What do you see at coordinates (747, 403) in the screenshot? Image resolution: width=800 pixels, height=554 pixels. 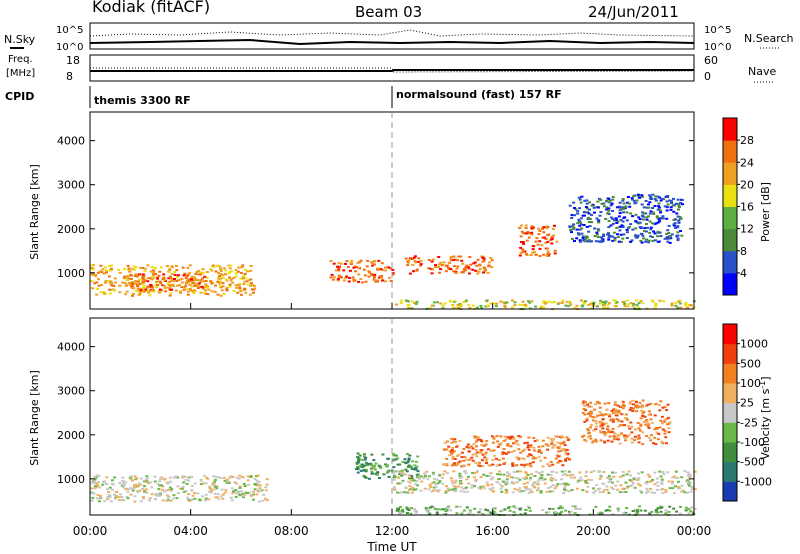 I see `velocity-colorbar-label-3: 25` at bounding box center [747, 403].